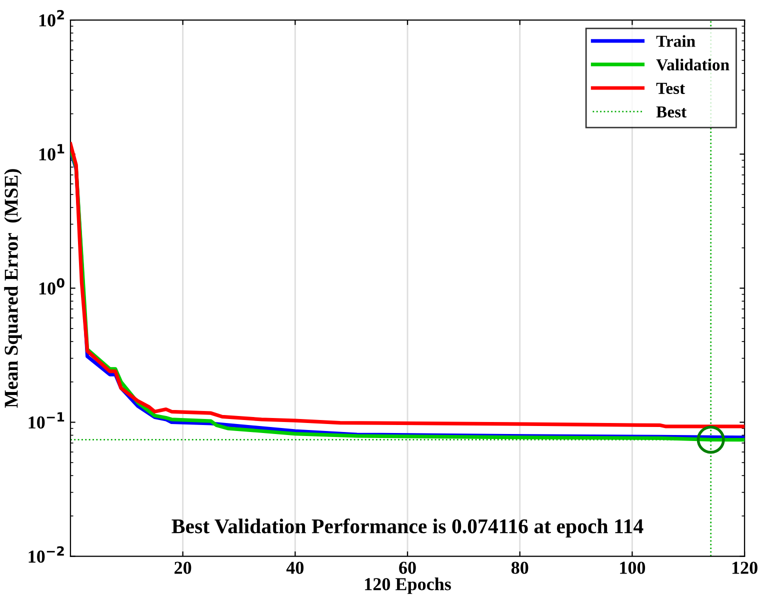  I want to click on ref-line-label: Best, so click(671, 112).